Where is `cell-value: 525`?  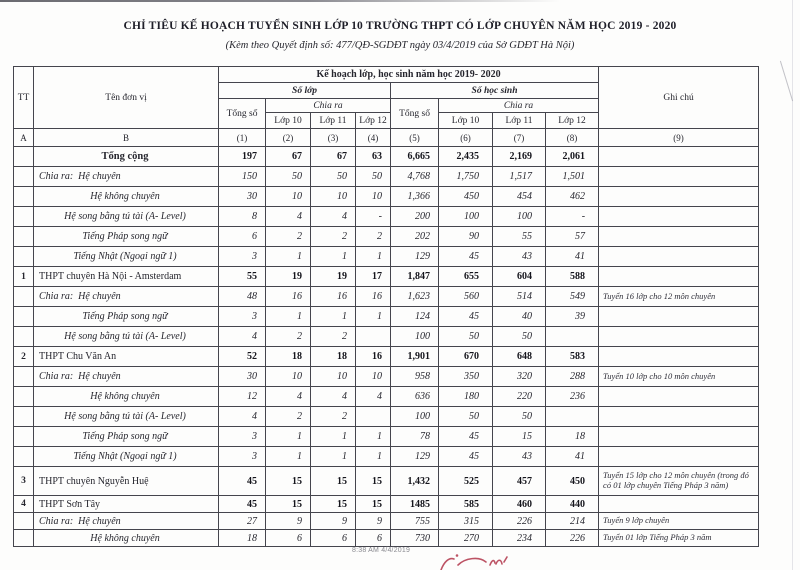 cell-value: 525 is located at coordinates (465, 481).